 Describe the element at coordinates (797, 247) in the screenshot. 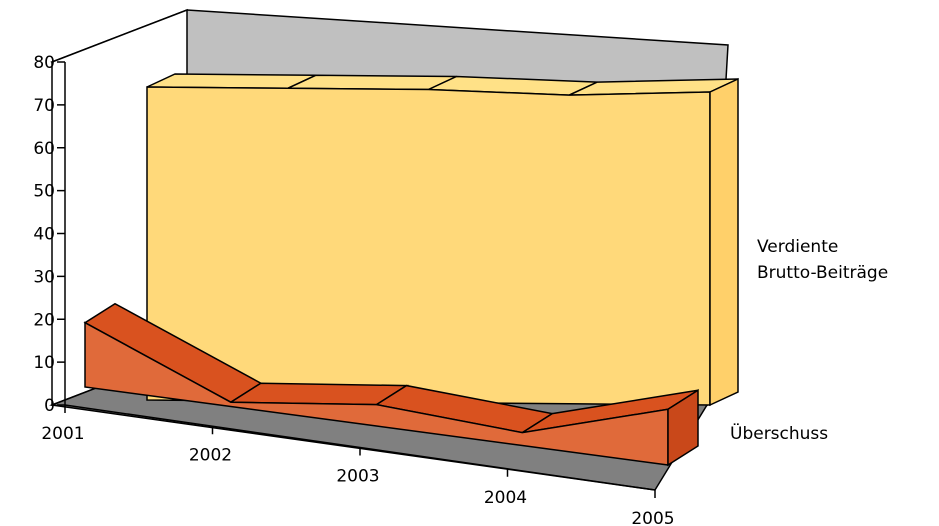

I see `series-label: Verdiente` at that location.